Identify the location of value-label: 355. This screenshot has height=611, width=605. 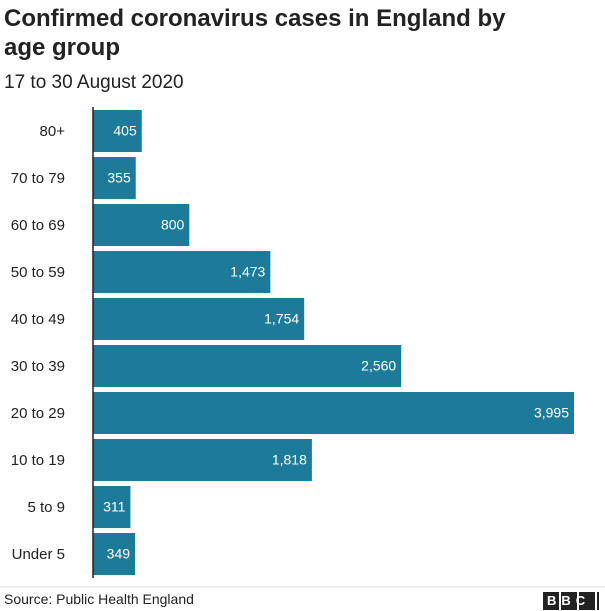
(119, 178).